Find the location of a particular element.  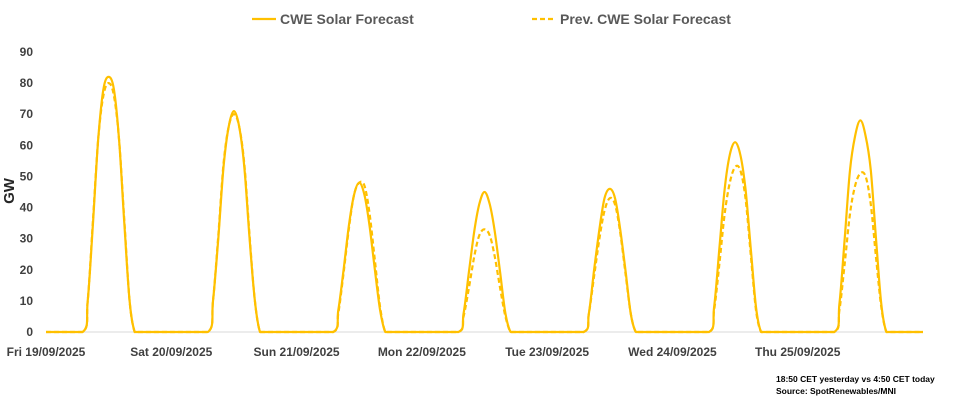

y-tick-label: 10 is located at coordinates (27, 301).